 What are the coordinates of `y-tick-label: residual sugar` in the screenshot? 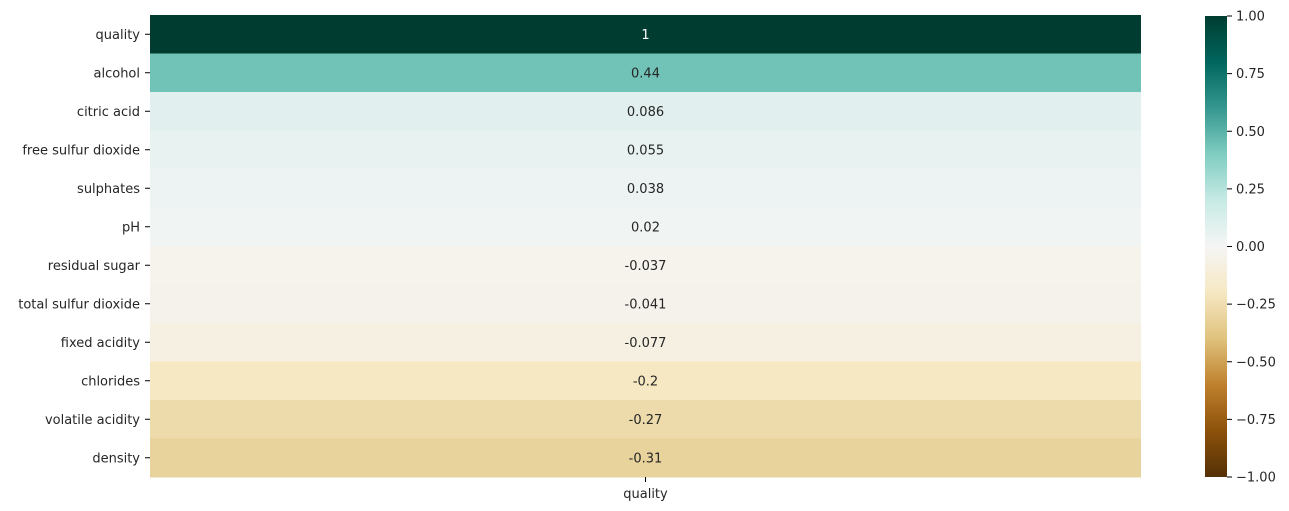 It's located at (94, 266).